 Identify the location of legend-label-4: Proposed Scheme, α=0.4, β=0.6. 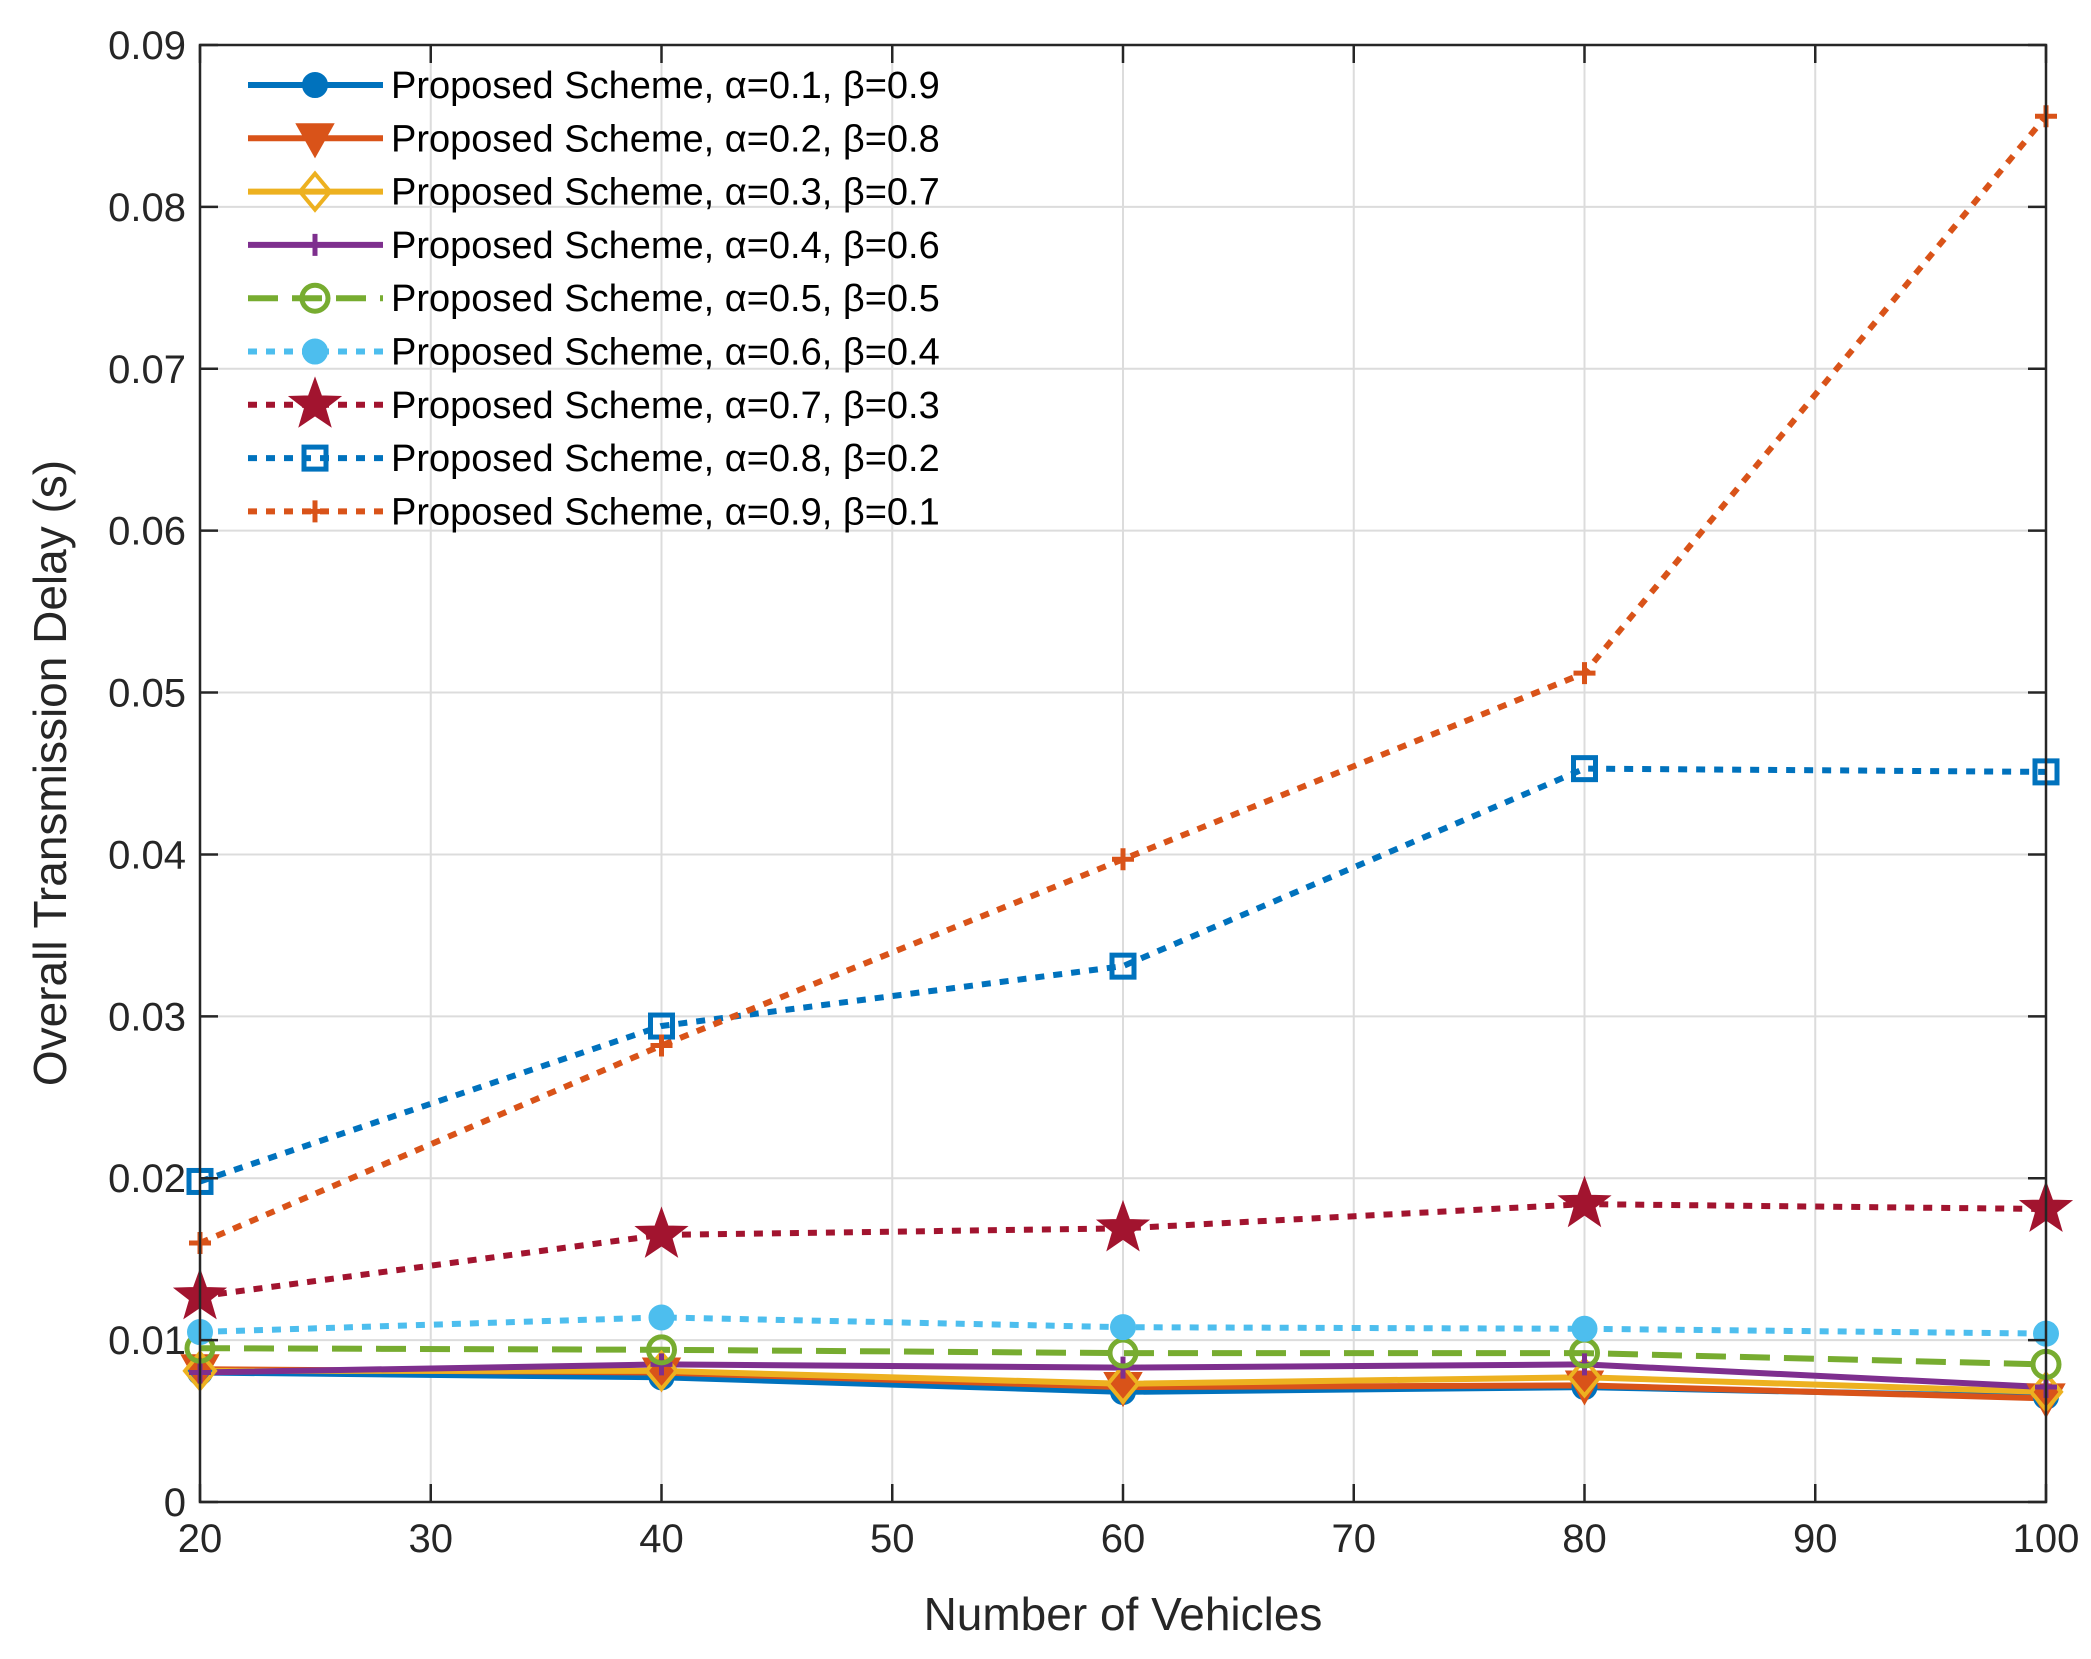
(665, 246).